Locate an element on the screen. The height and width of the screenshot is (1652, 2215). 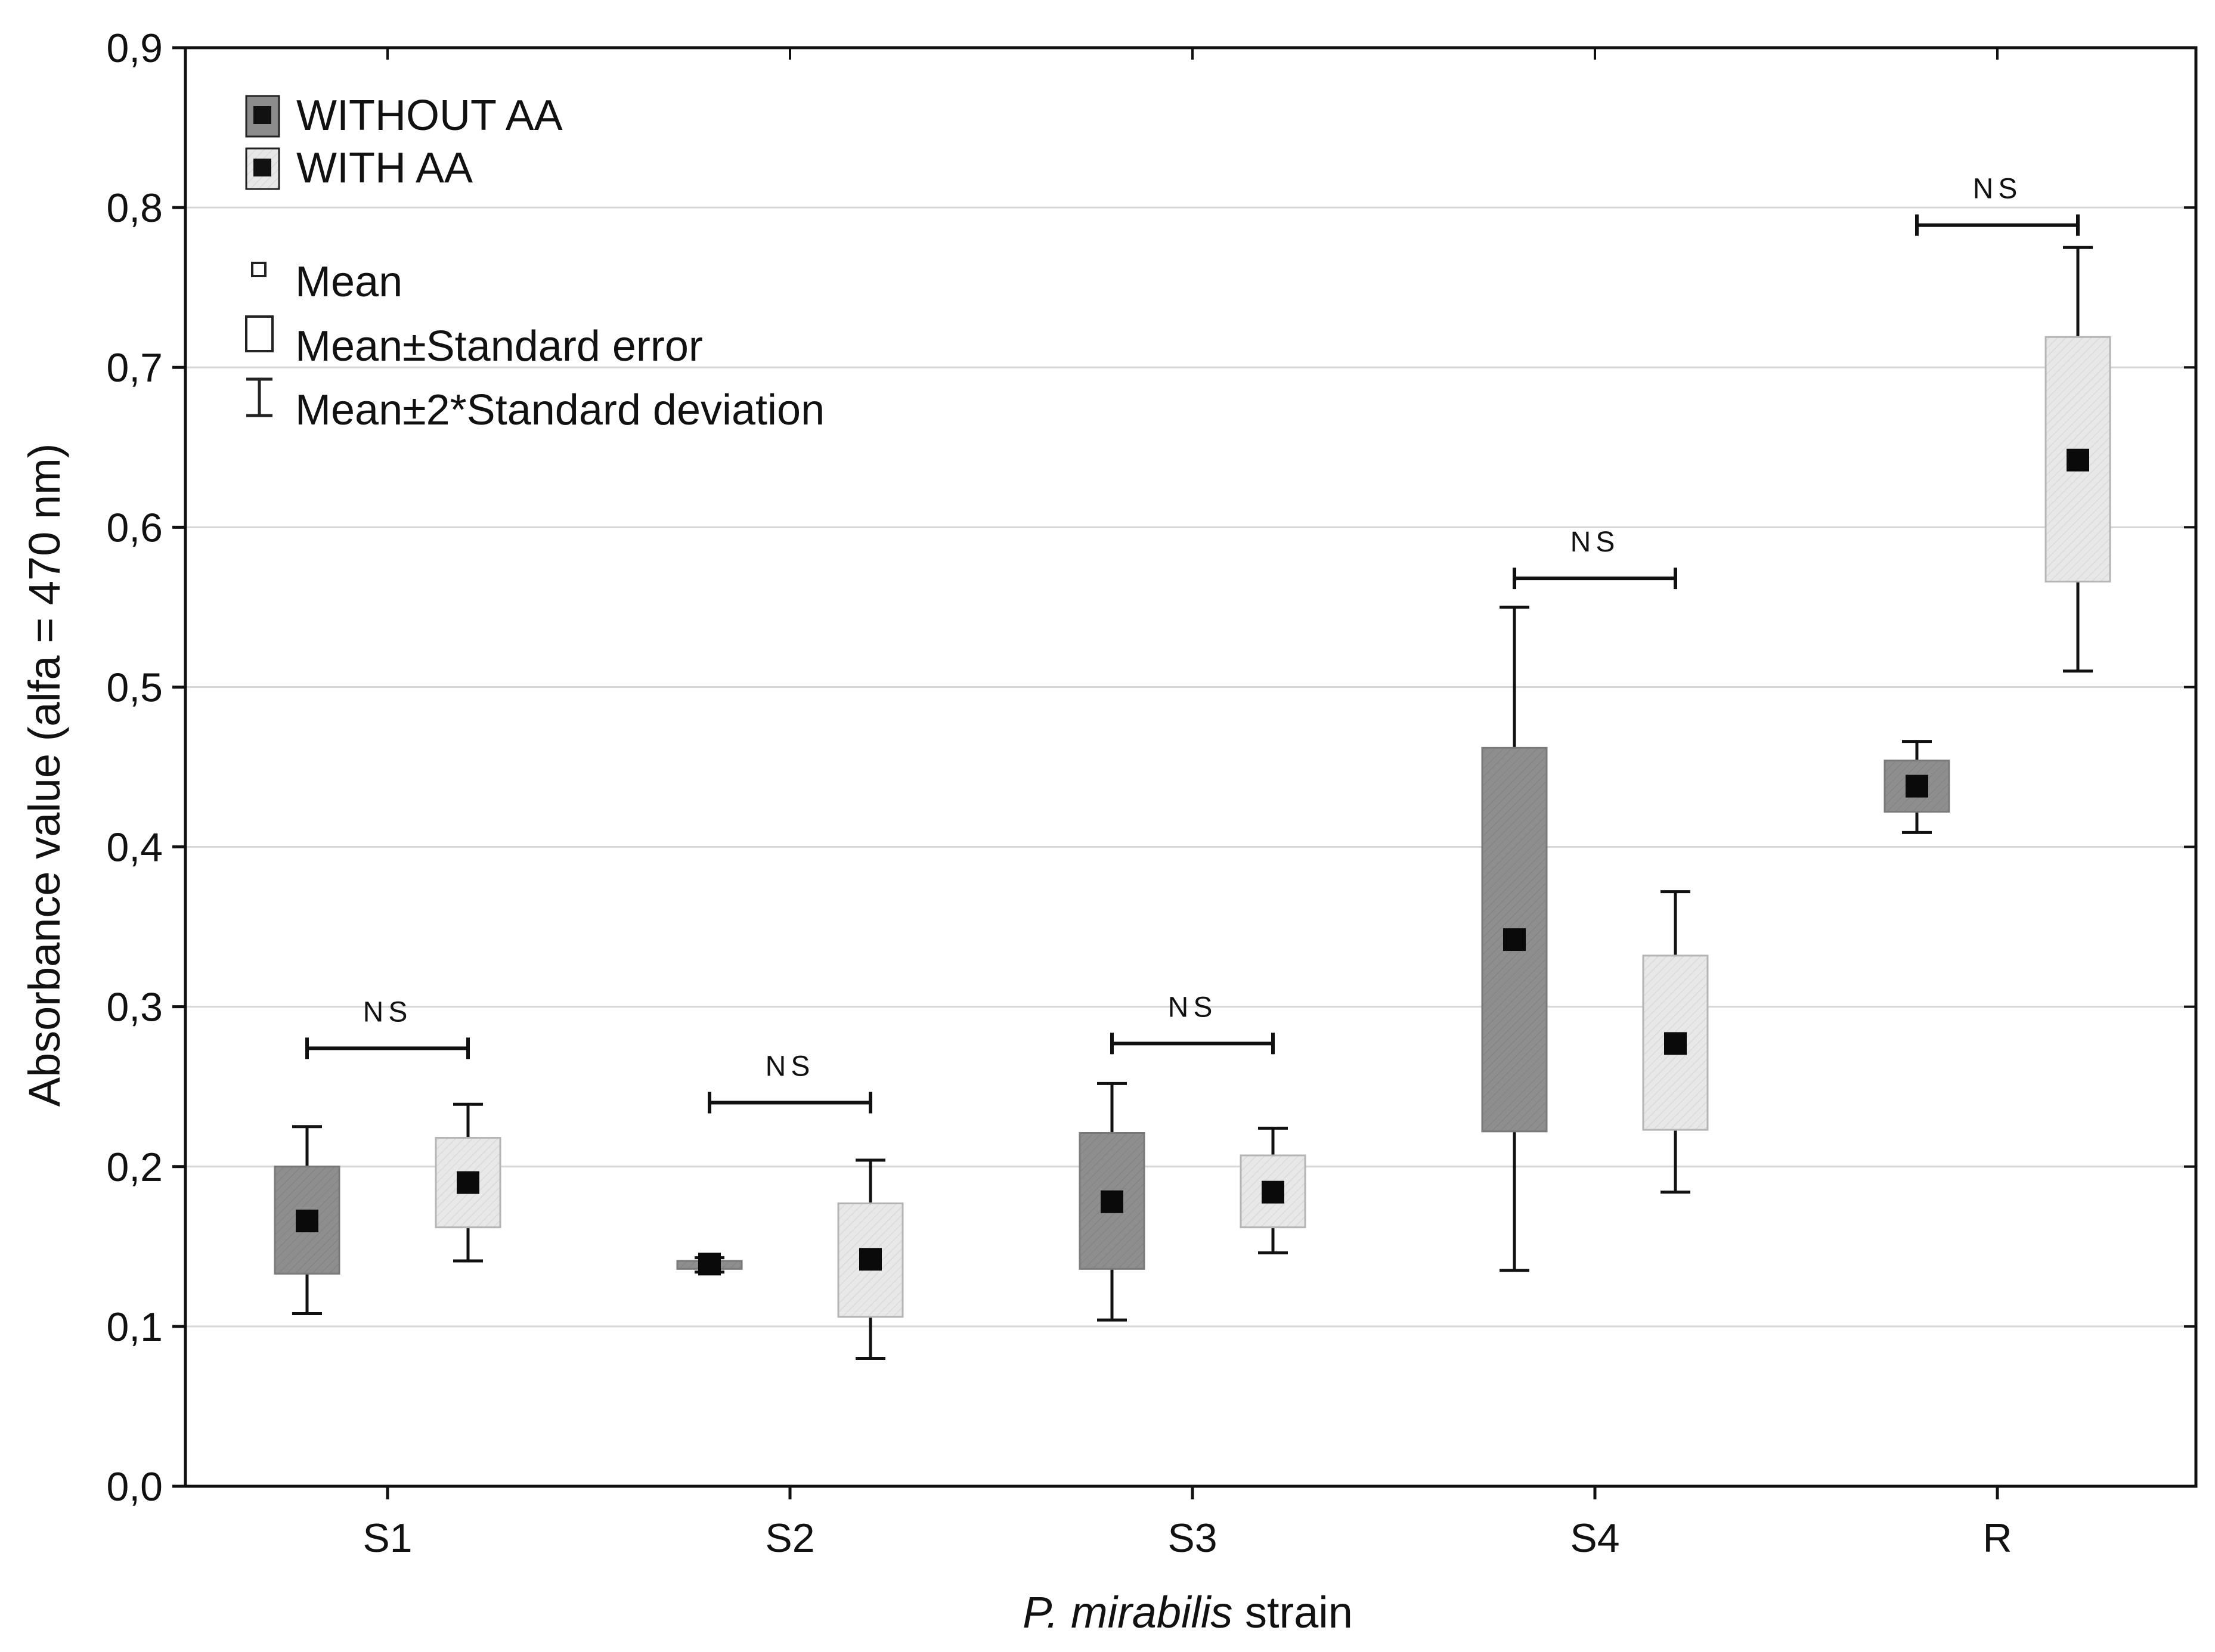
x-axis-title: P. mirabilis strain is located at coordinates (1188, 1612).